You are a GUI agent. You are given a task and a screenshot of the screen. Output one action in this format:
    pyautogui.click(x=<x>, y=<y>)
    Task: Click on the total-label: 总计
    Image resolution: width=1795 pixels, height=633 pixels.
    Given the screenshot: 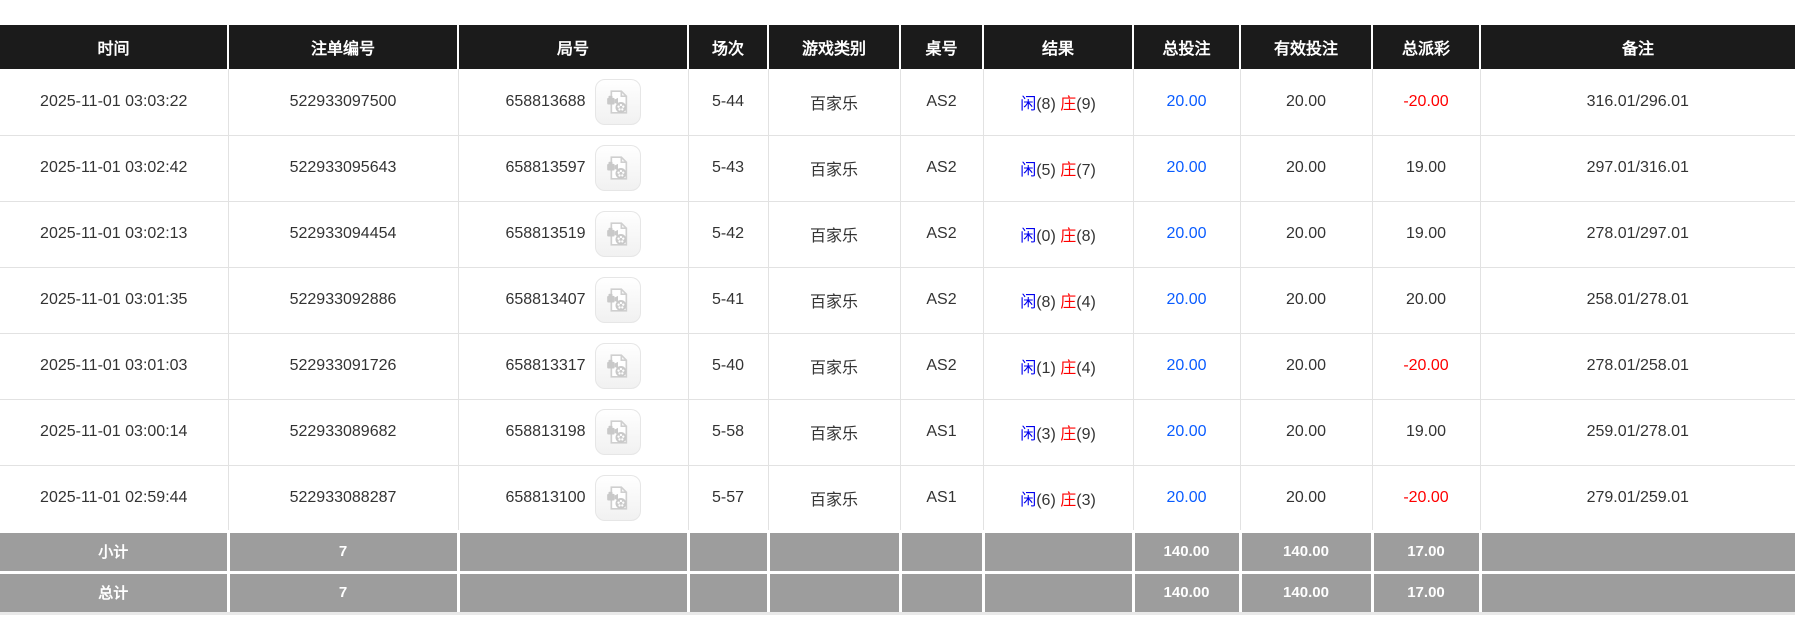 What is the action you would take?
    pyautogui.click(x=115, y=592)
    